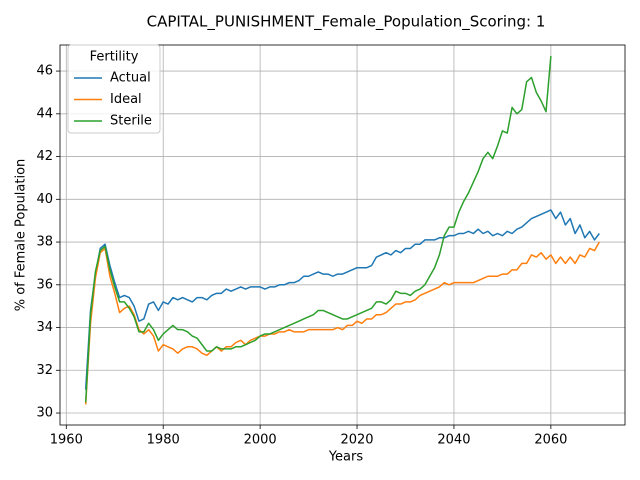 The height and width of the screenshot is (480, 640). What do you see at coordinates (114, 89) in the screenshot?
I see `legend-box` at bounding box center [114, 89].